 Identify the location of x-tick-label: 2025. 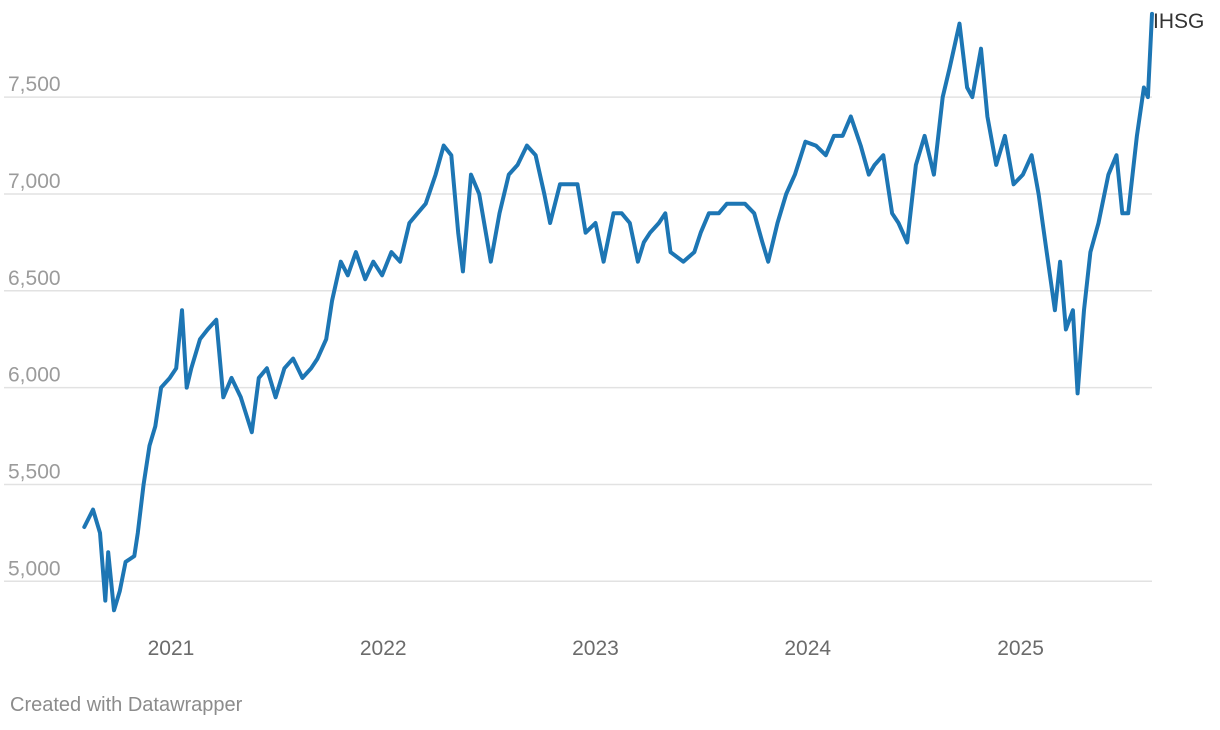
(1020, 648).